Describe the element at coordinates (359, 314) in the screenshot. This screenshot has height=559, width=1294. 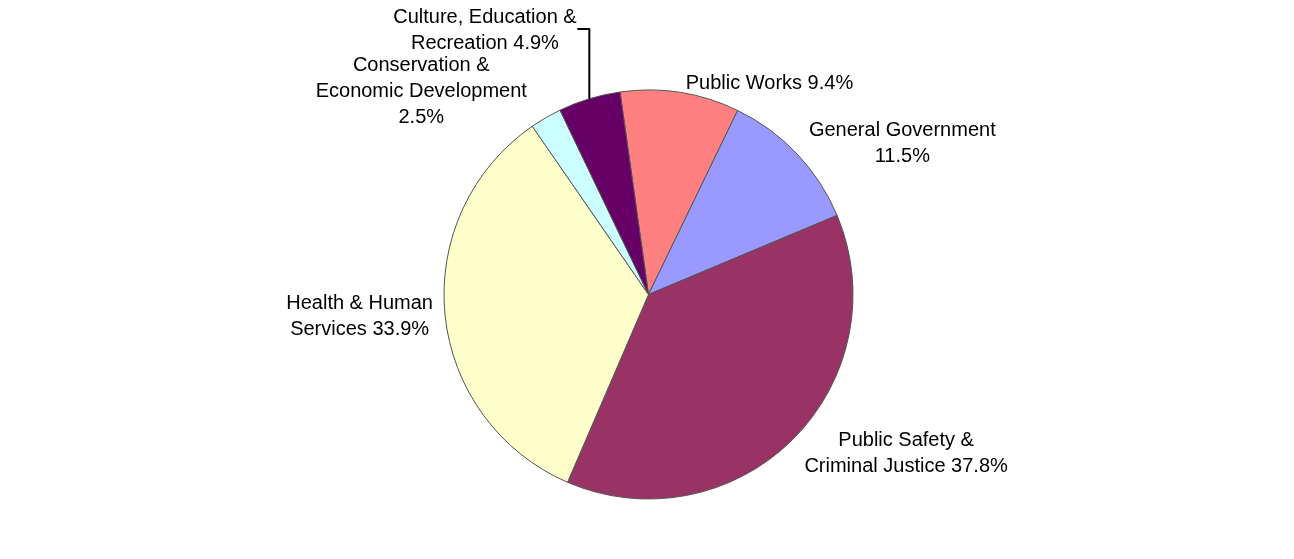
I see `slice-label: Health & Human Services 33.9%` at that location.